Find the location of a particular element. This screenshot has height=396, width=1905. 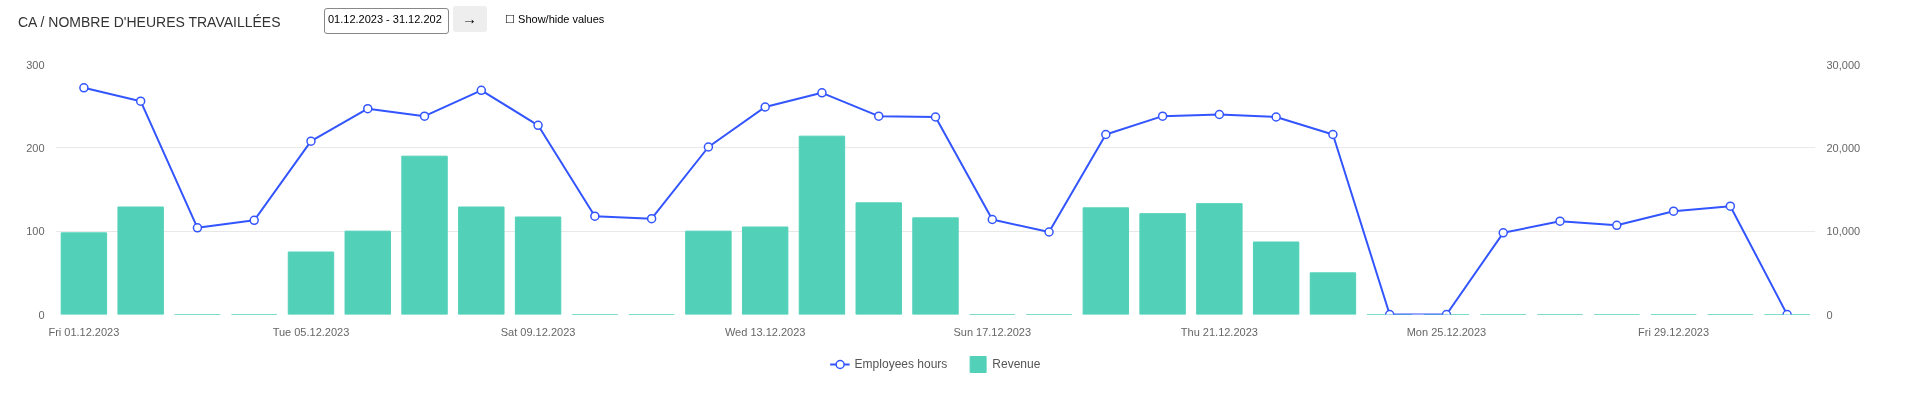

legend-label: Revenue is located at coordinates (1016, 364).